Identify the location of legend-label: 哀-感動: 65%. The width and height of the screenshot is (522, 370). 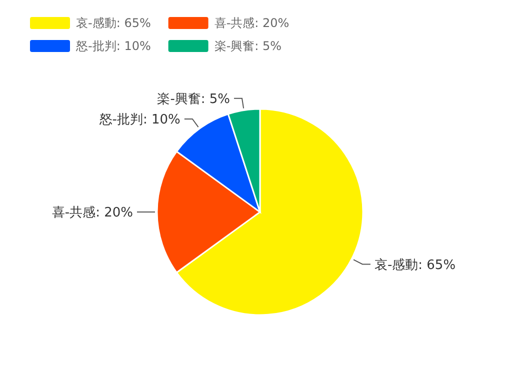
(113, 23).